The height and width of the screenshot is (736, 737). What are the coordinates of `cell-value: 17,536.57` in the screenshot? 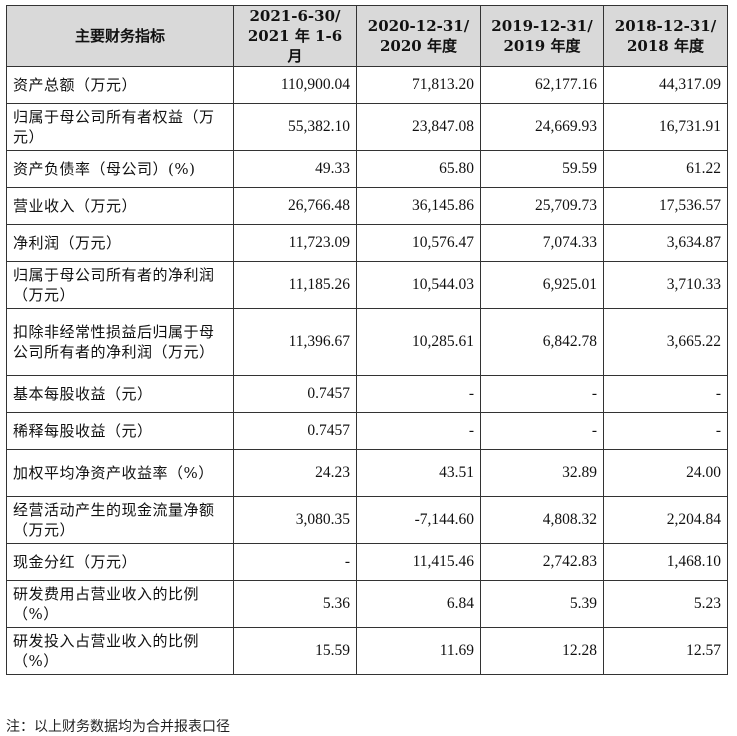 It's located at (665, 206).